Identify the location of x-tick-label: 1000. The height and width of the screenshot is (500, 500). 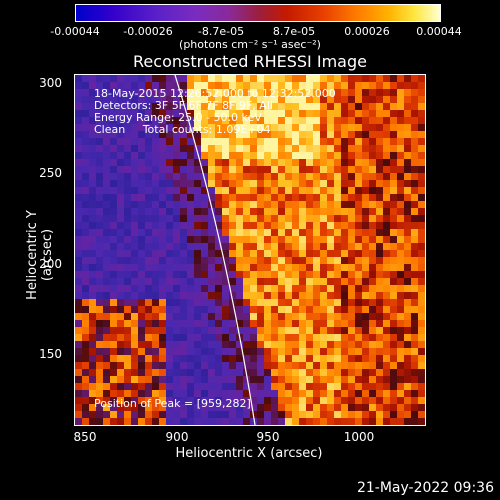
(359, 437).